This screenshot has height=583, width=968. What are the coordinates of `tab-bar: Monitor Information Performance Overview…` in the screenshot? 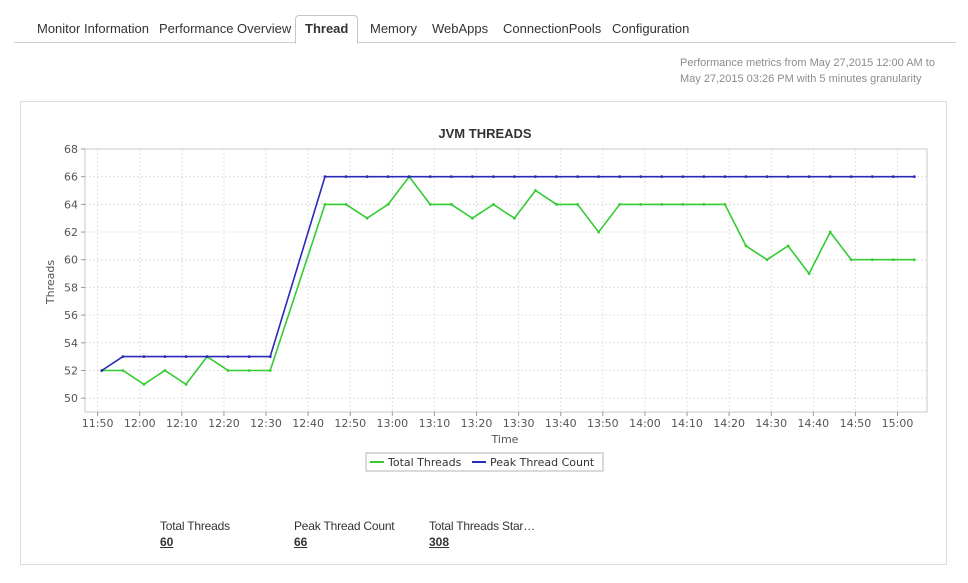 It's located at (485, 29).